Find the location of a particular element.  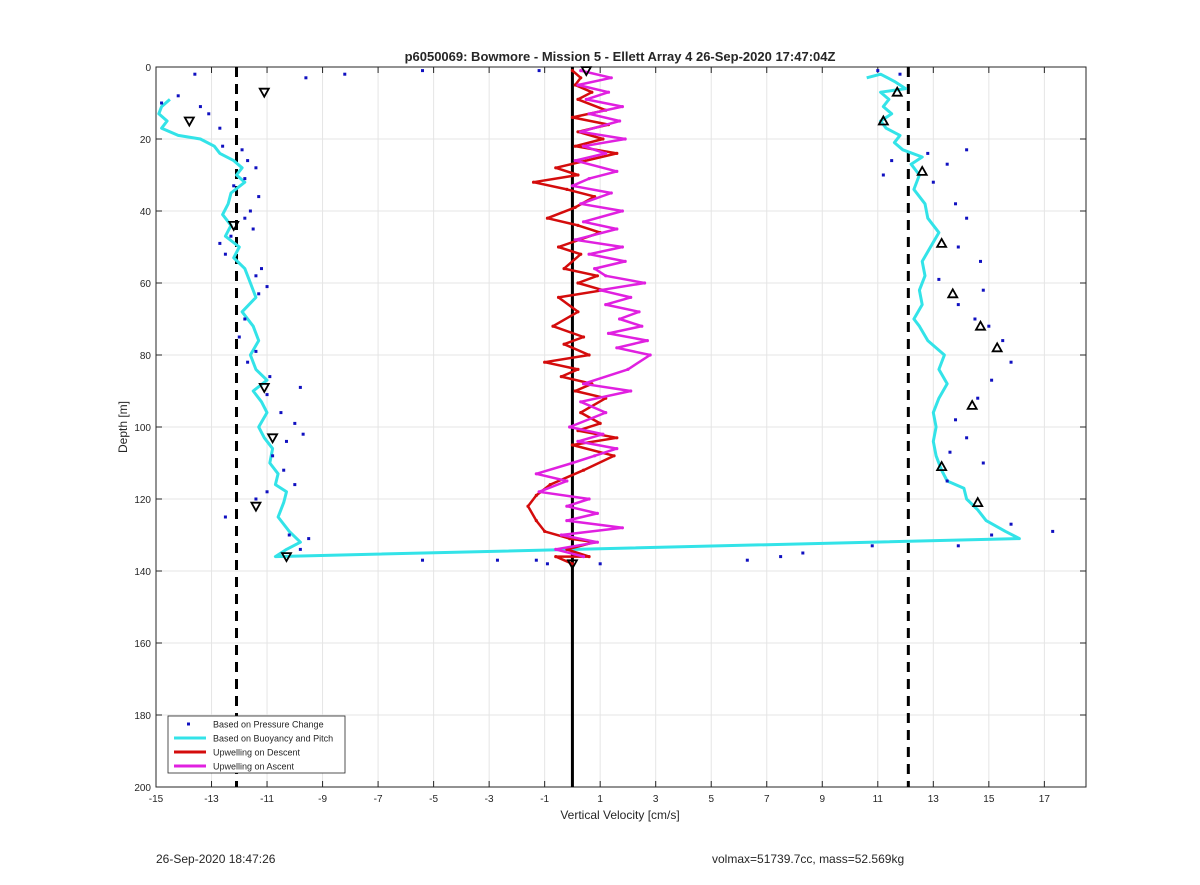

legend-box is located at coordinates (256, 744).